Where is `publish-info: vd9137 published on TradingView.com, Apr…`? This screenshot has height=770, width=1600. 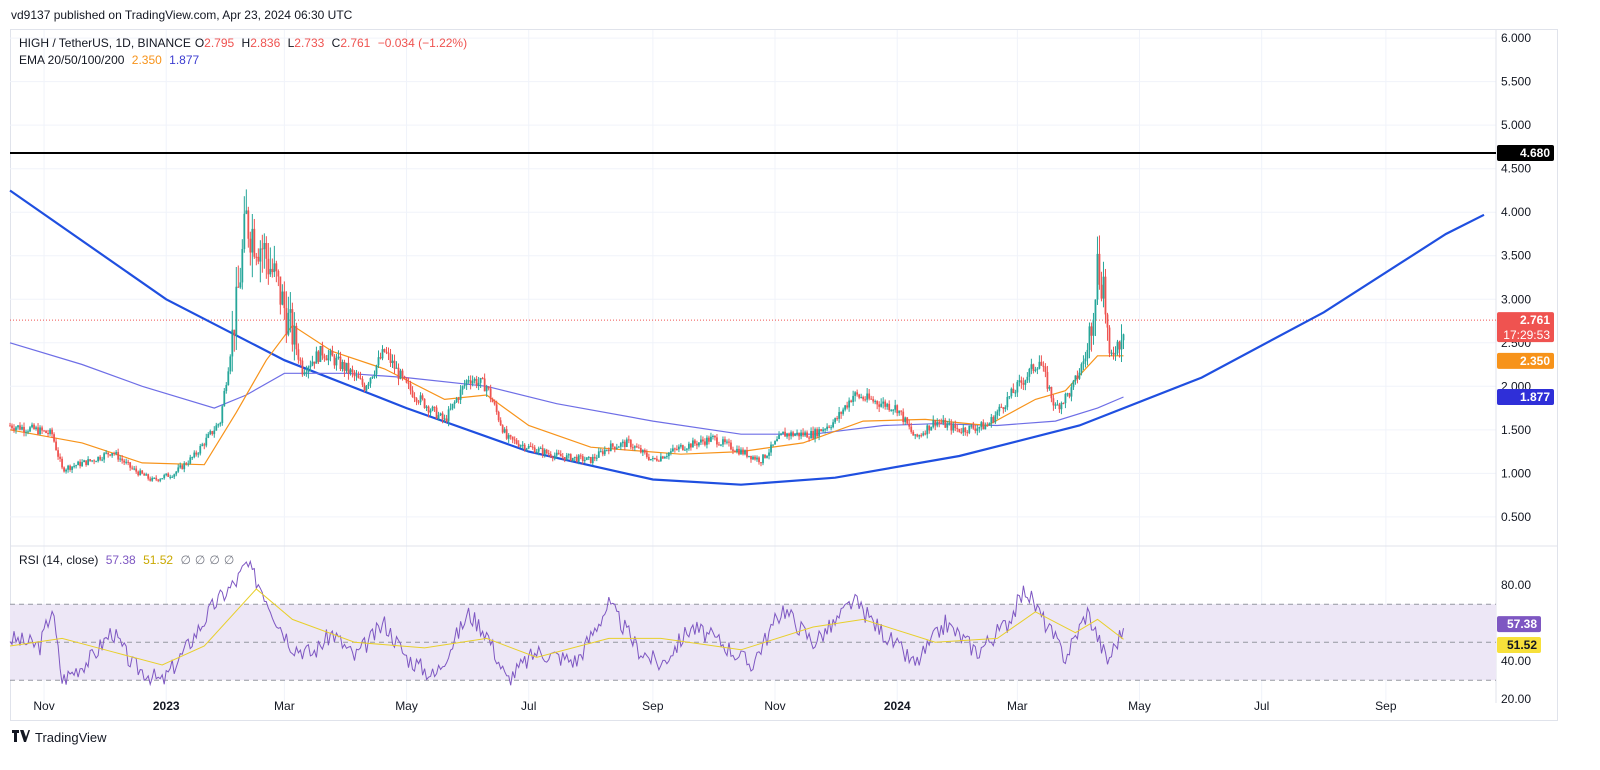
publish-info: vd9137 published on TradingView.com, Apr… is located at coordinates (182, 15).